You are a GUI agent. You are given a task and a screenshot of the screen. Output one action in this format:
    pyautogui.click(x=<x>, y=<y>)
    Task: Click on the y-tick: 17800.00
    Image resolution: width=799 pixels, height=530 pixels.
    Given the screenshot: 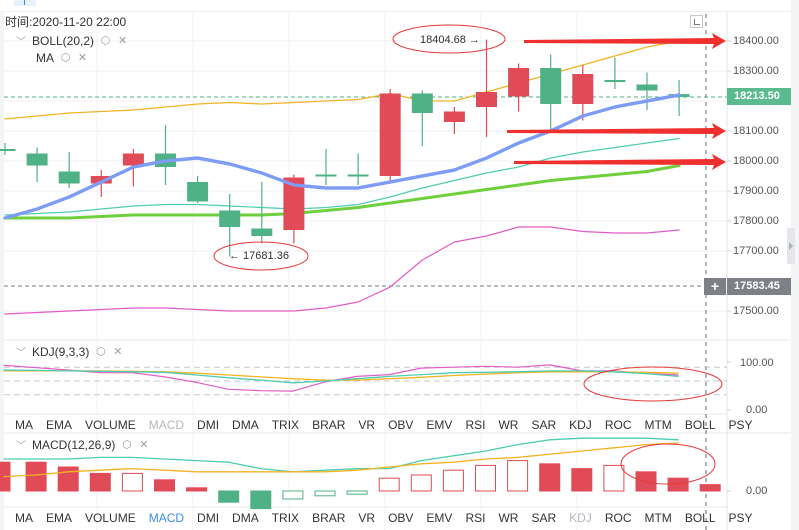 What is the action you would take?
    pyautogui.click(x=756, y=221)
    